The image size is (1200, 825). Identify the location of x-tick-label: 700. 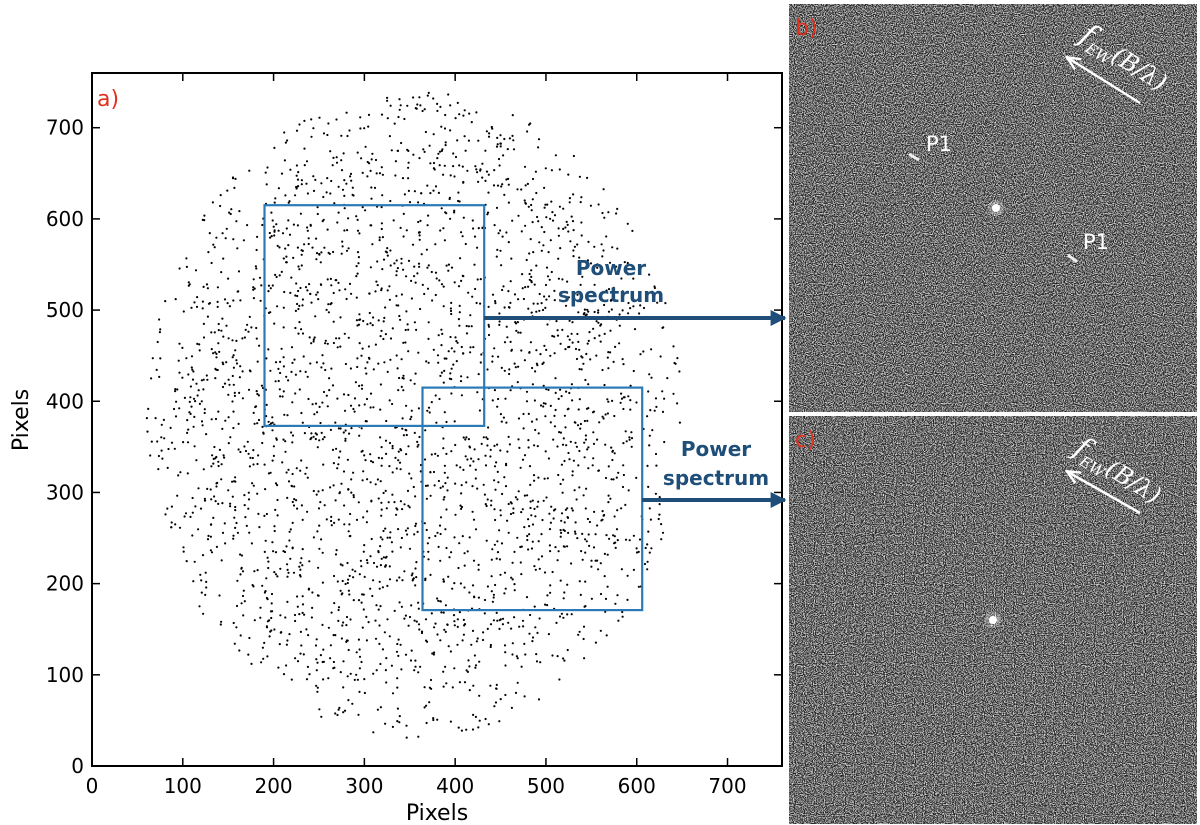
(727, 786).